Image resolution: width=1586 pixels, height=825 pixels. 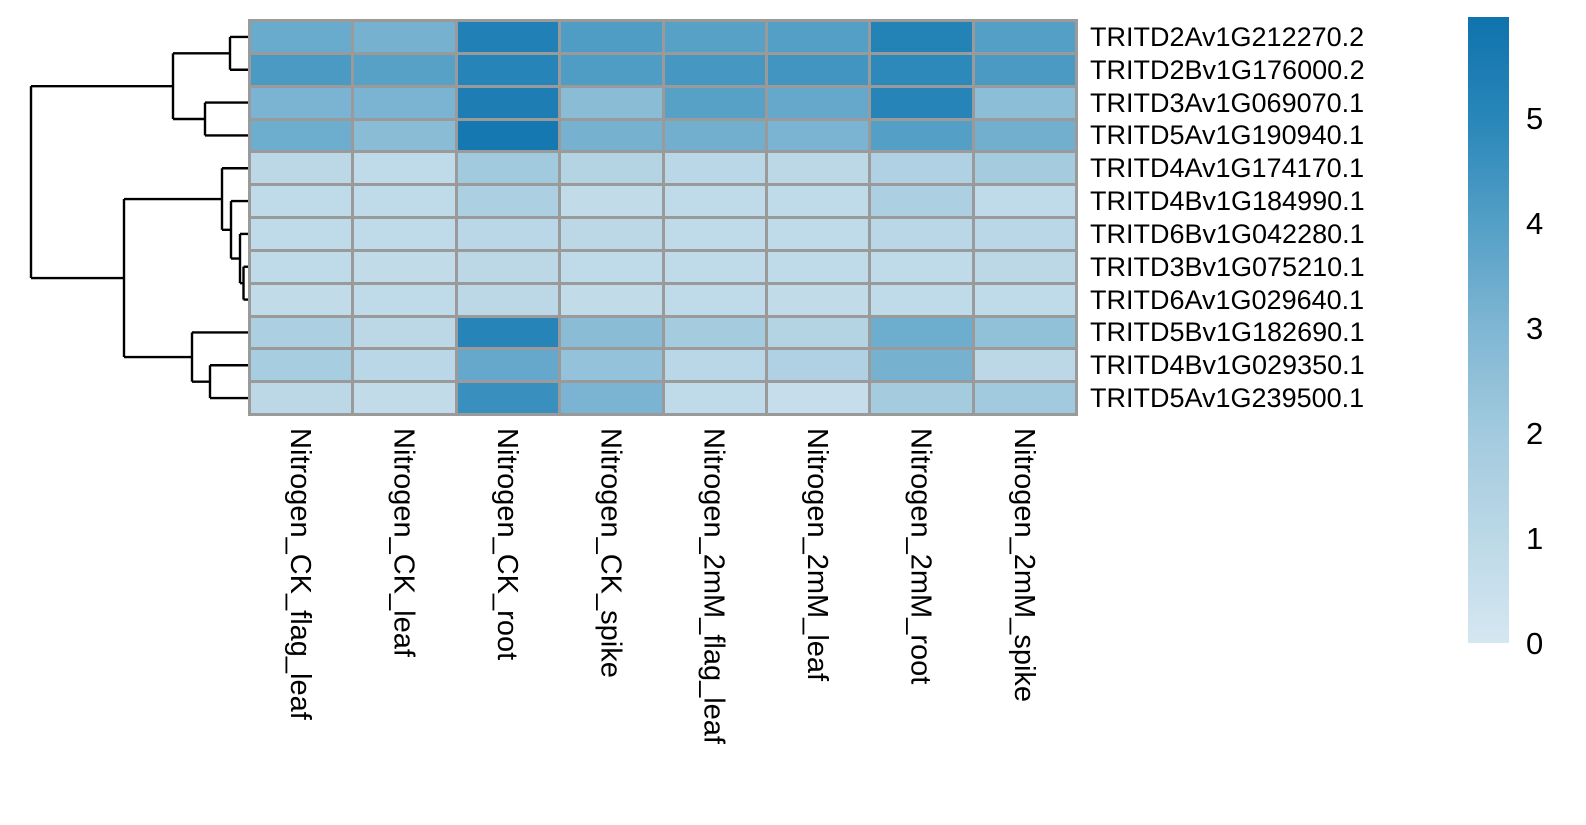 What do you see at coordinates (1535, 433) in the screenshot?
I see `legend-tick-label: 2` at bounding box center [1535, 433].